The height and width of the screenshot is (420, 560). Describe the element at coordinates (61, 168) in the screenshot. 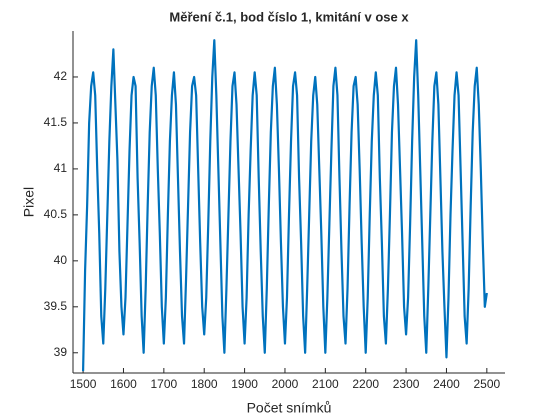

I see `y-tick-label: 41` at that location.